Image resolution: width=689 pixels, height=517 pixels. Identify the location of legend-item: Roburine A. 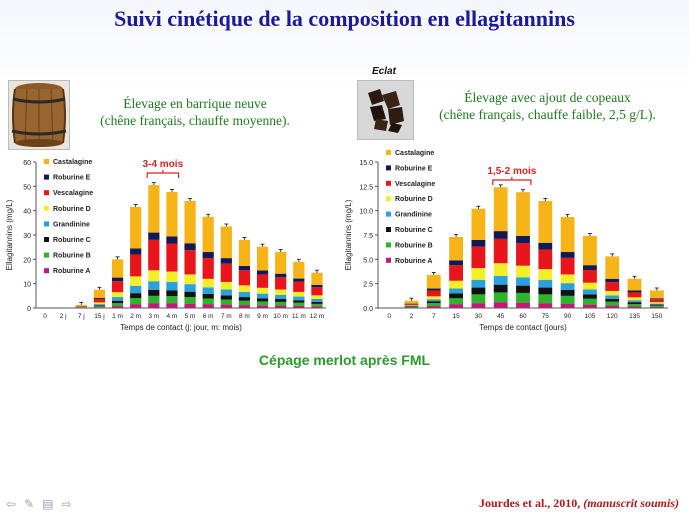
(409, 261).